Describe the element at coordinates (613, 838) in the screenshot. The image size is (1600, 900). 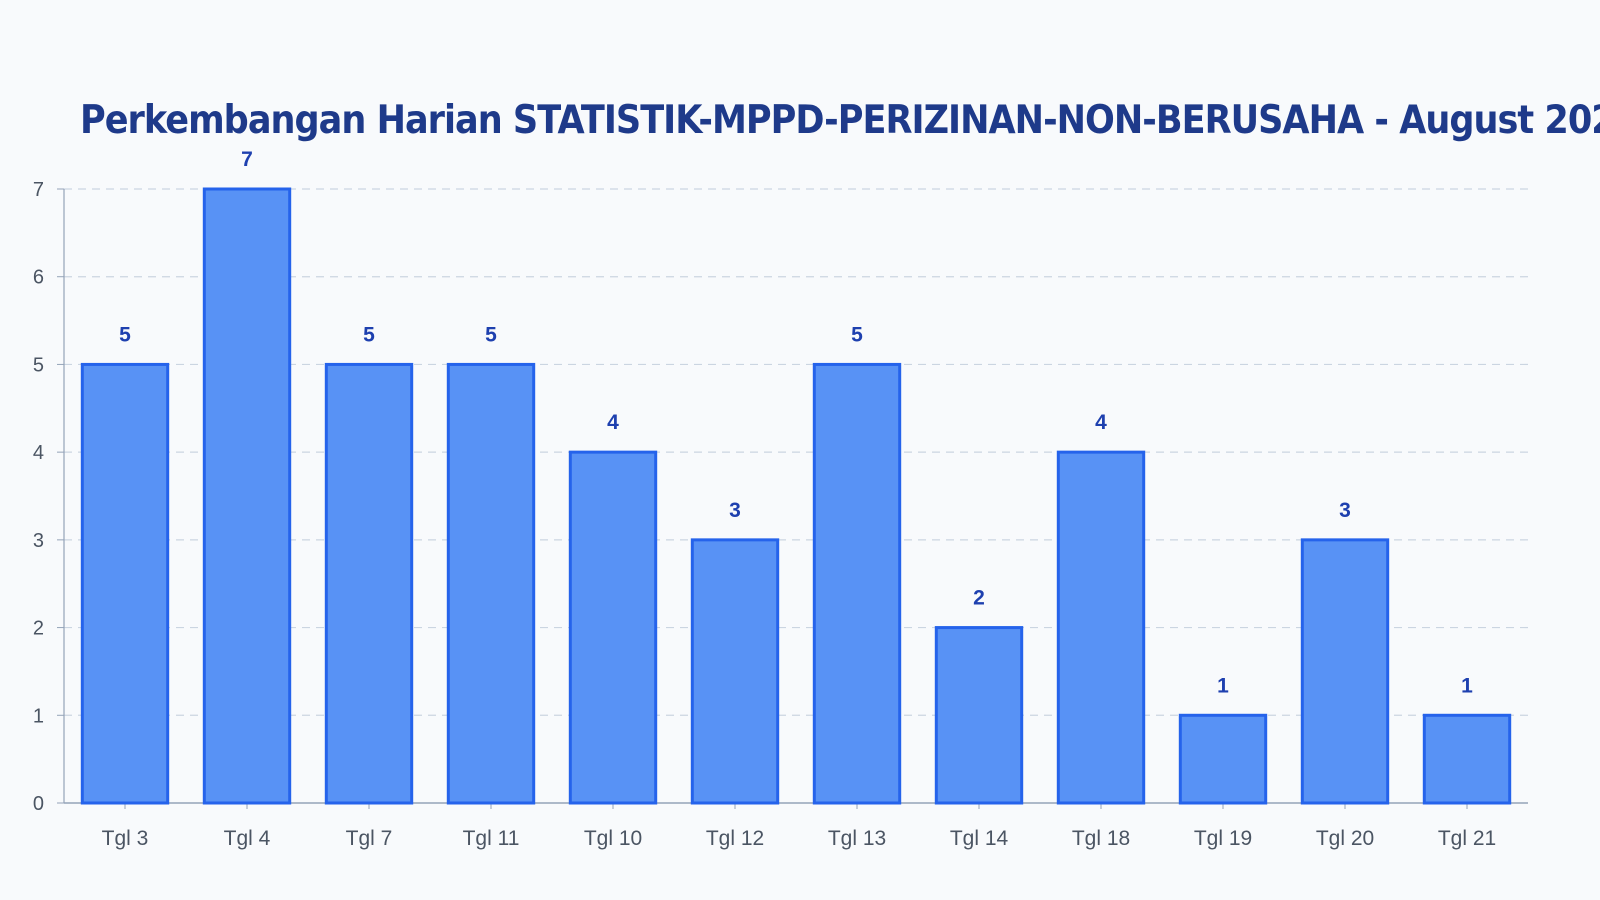
I see `x-tick-label: Tgl 10` at that location.